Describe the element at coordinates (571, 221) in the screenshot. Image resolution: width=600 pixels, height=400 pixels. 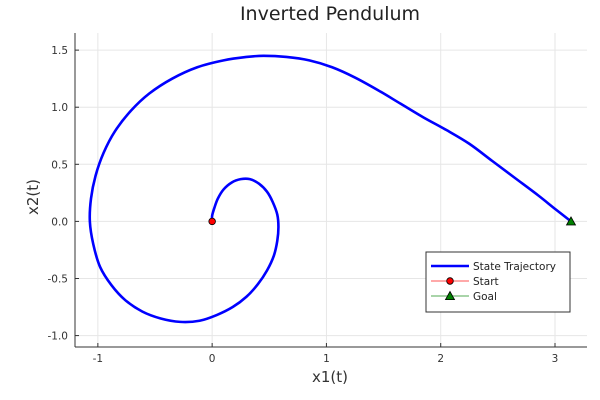
I see `marker-goal` at that location.